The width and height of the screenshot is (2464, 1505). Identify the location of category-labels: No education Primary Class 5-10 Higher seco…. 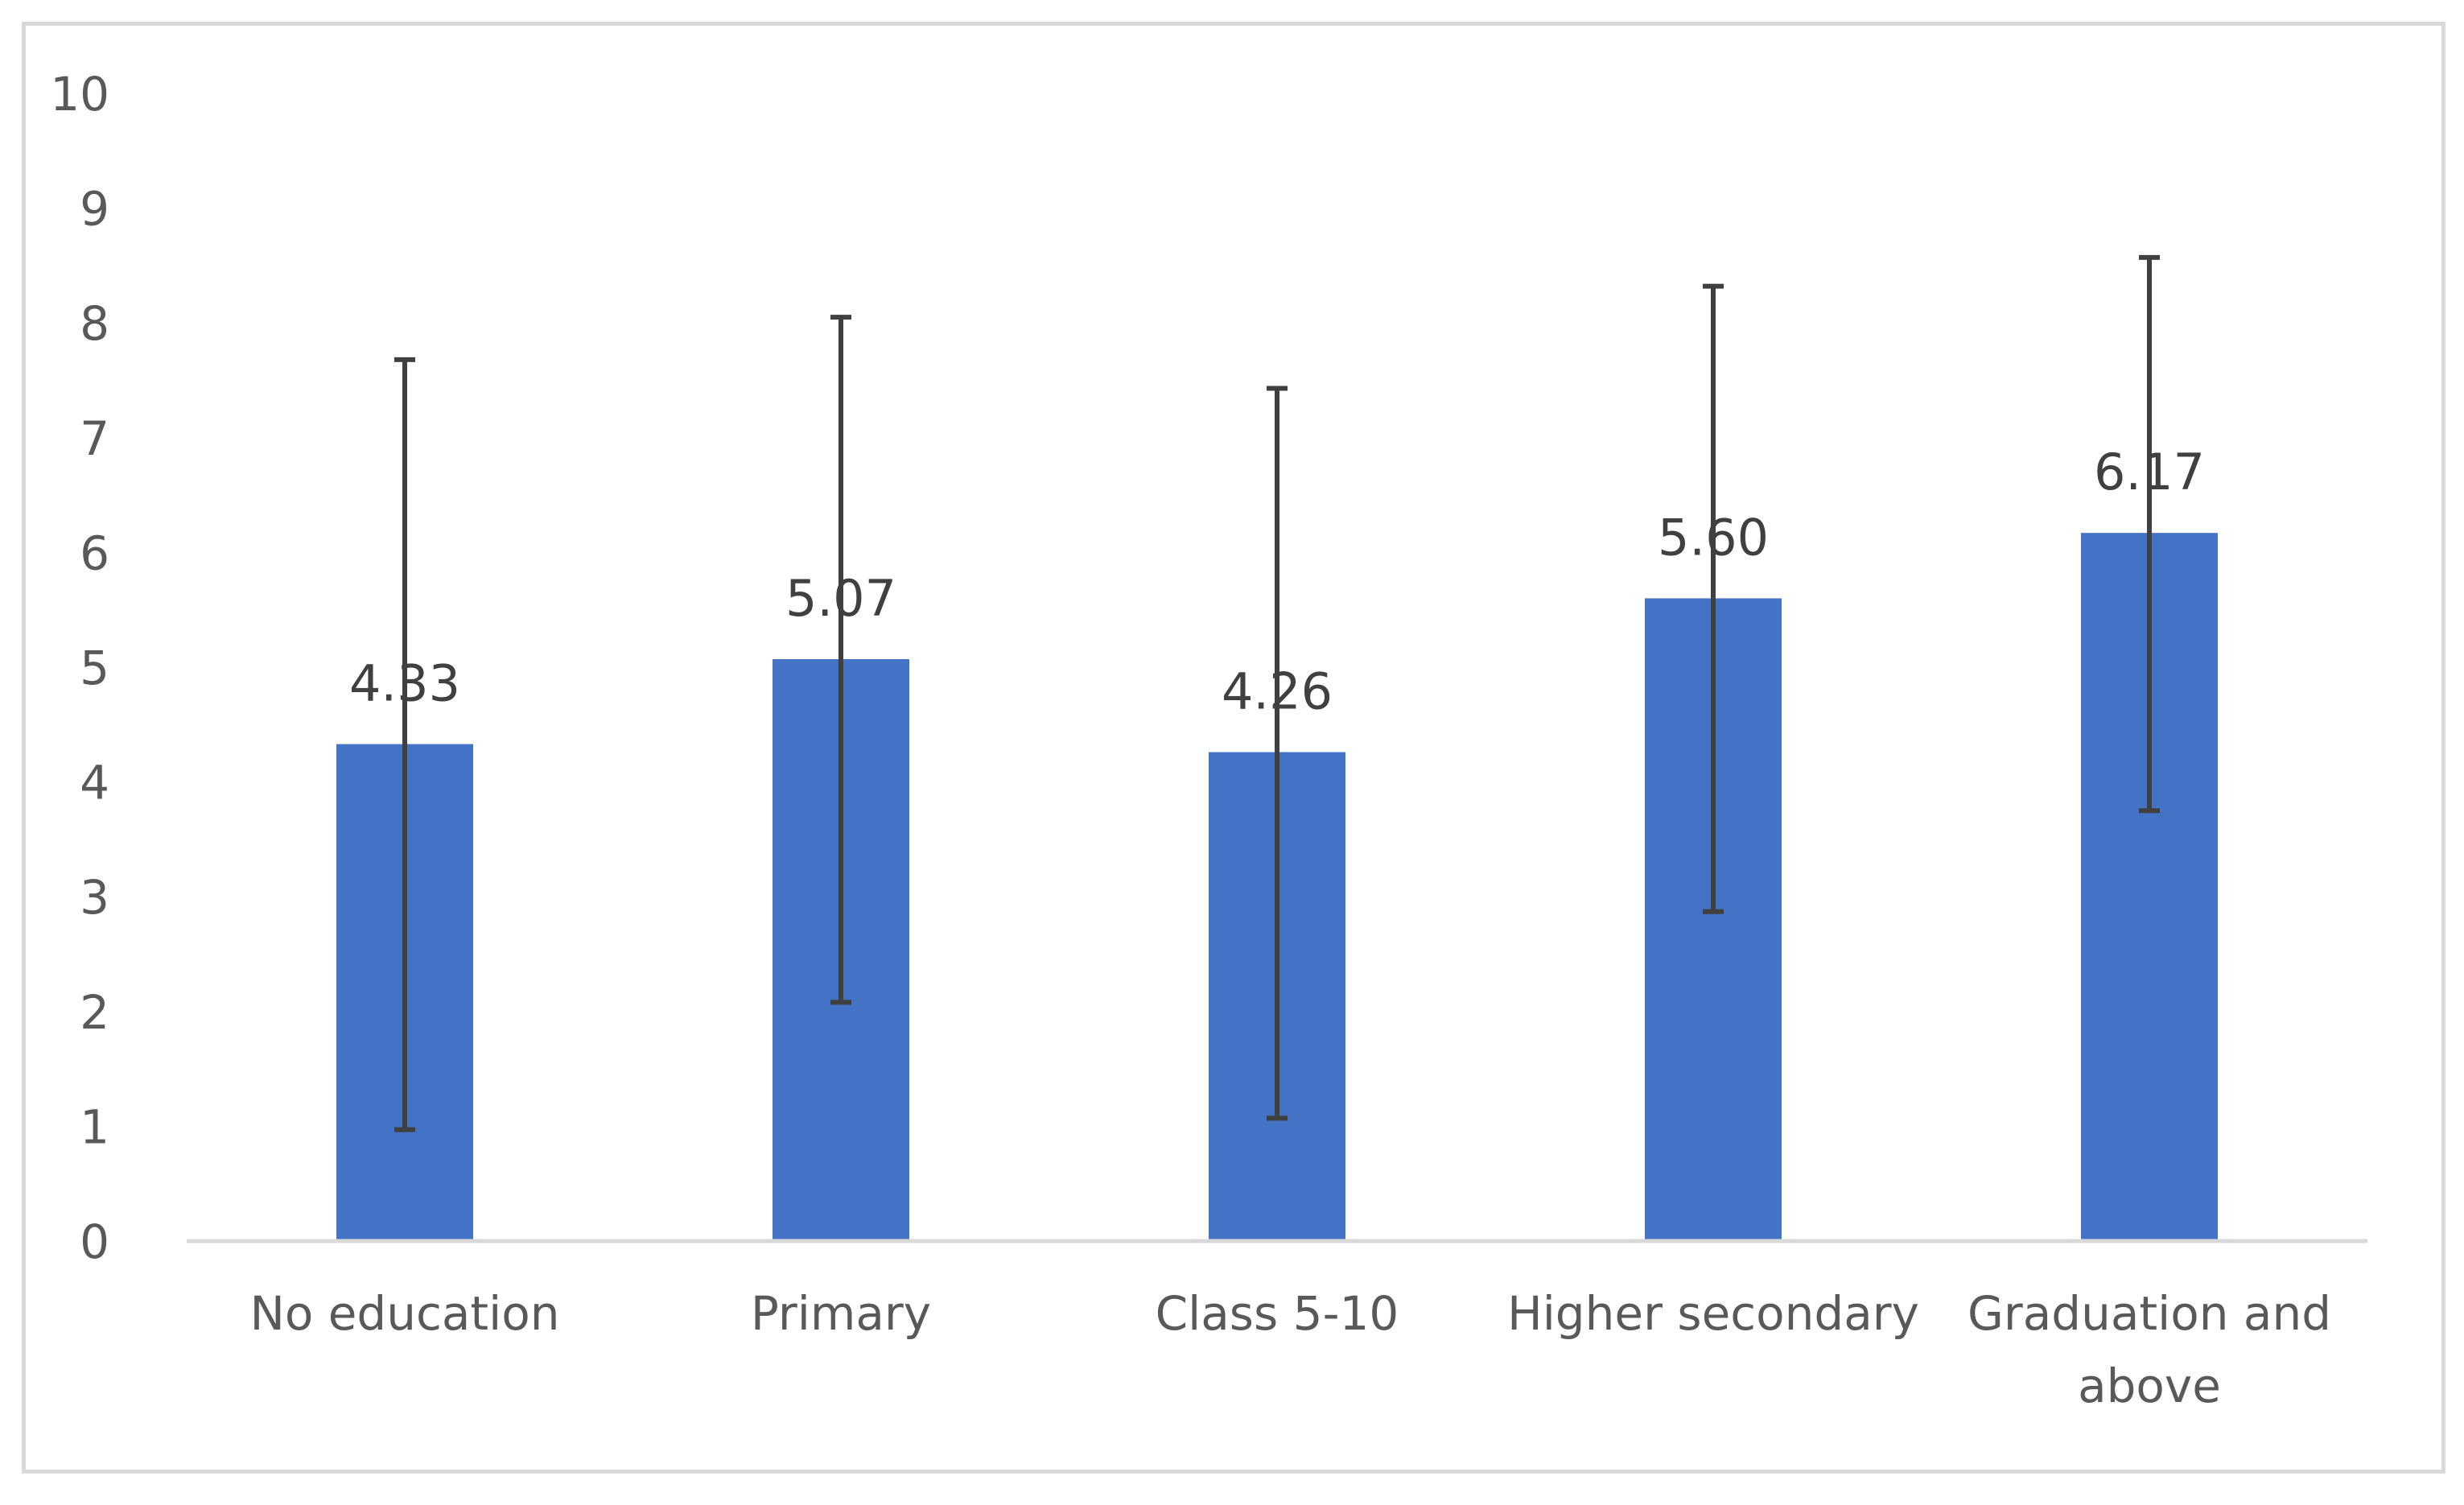
(1290, 1349).